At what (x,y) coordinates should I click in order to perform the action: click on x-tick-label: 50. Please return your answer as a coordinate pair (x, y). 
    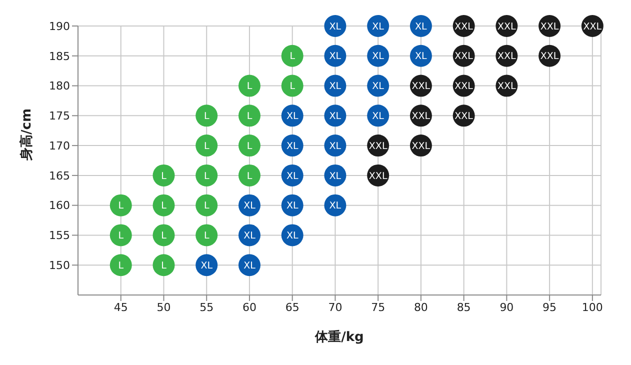
    Looking at the image, I should click on (163, 307).